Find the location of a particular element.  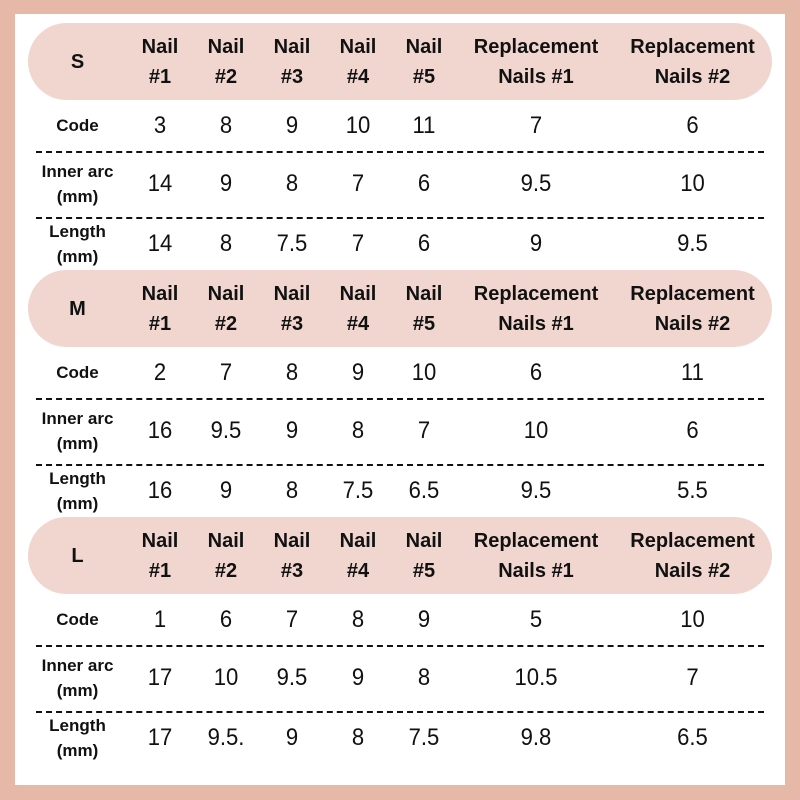

row-code: Code 1 6 7 8 9 5 10 is located at coordinates (400, 619).